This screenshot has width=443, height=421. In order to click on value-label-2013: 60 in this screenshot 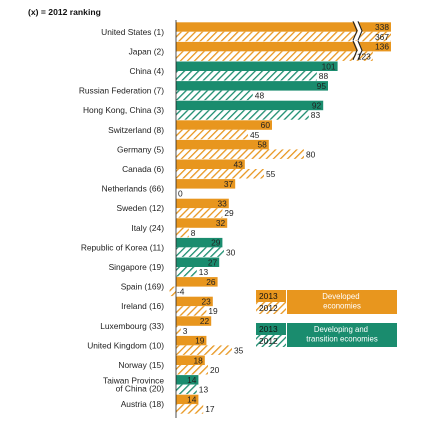, I will do `click(266, 125)`.